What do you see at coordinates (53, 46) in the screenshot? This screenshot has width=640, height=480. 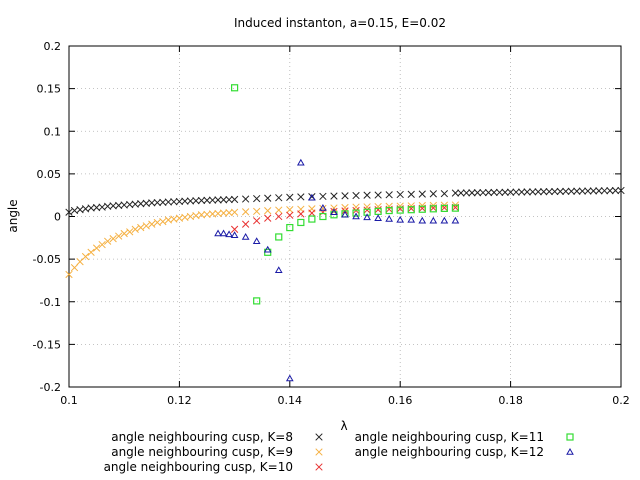 I see `y-tick-label: 0.2` at bounding box center [53, 46].